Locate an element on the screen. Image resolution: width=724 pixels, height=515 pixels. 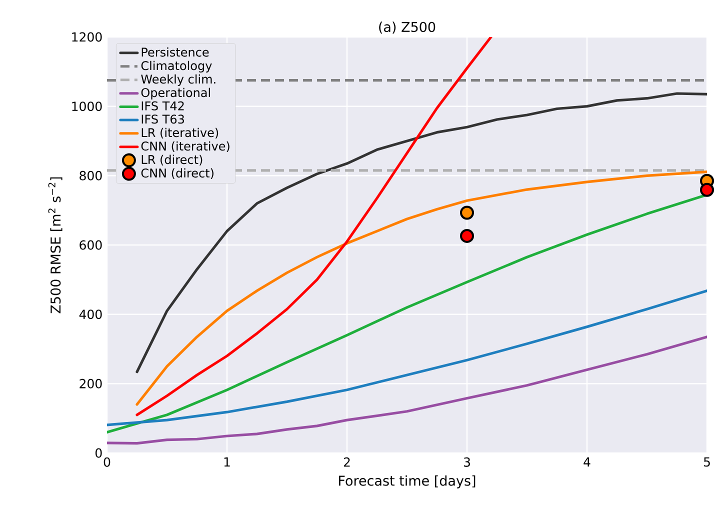
x-axis-title: Forecast time [days] is located at coordinates (407, 481).